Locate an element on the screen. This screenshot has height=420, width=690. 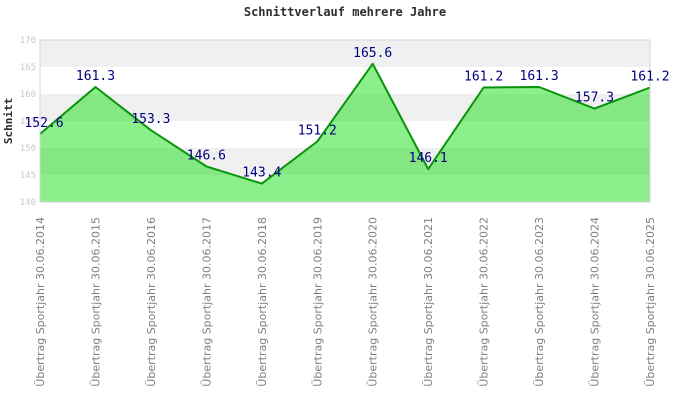
x-axis-label: Übertrag Sportjahr 30.06.2018 is located at coordinates (262, 302).